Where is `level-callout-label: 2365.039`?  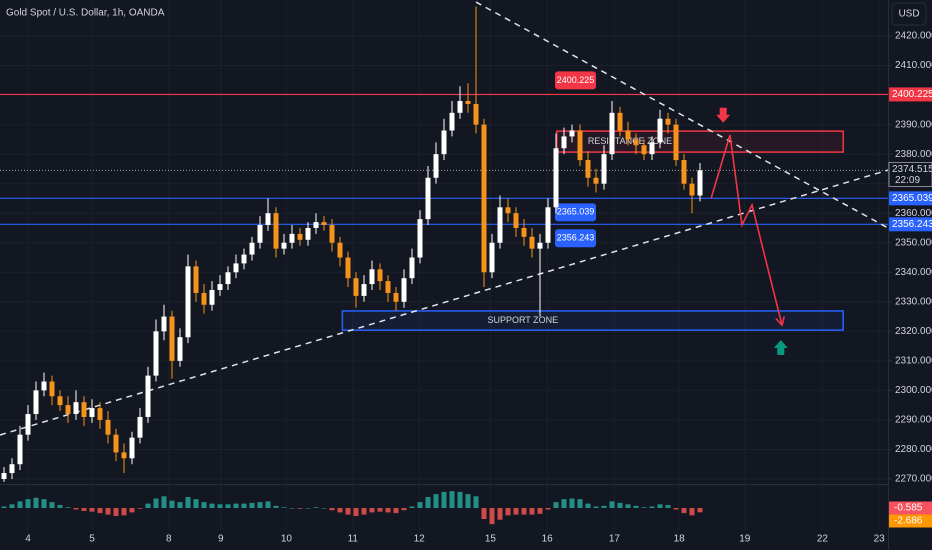
level-callout-label: 2365.039 is located at coordinates (576, 212).